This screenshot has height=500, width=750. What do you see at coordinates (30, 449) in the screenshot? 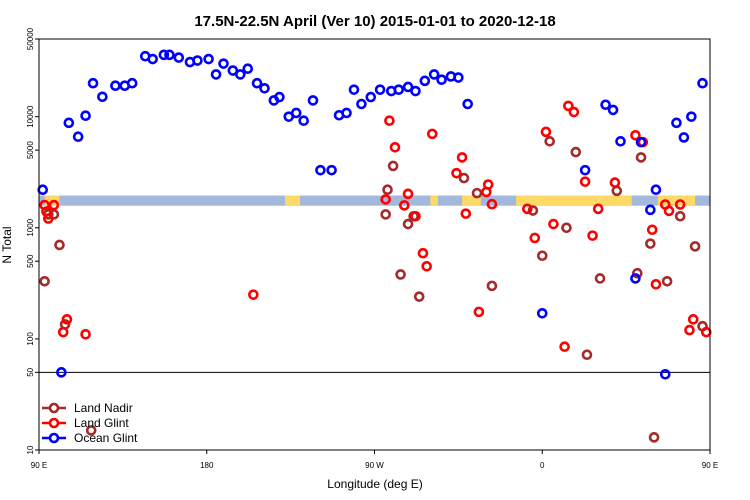
I see `y-tick-label: 10` at bounding box center [30, 449].